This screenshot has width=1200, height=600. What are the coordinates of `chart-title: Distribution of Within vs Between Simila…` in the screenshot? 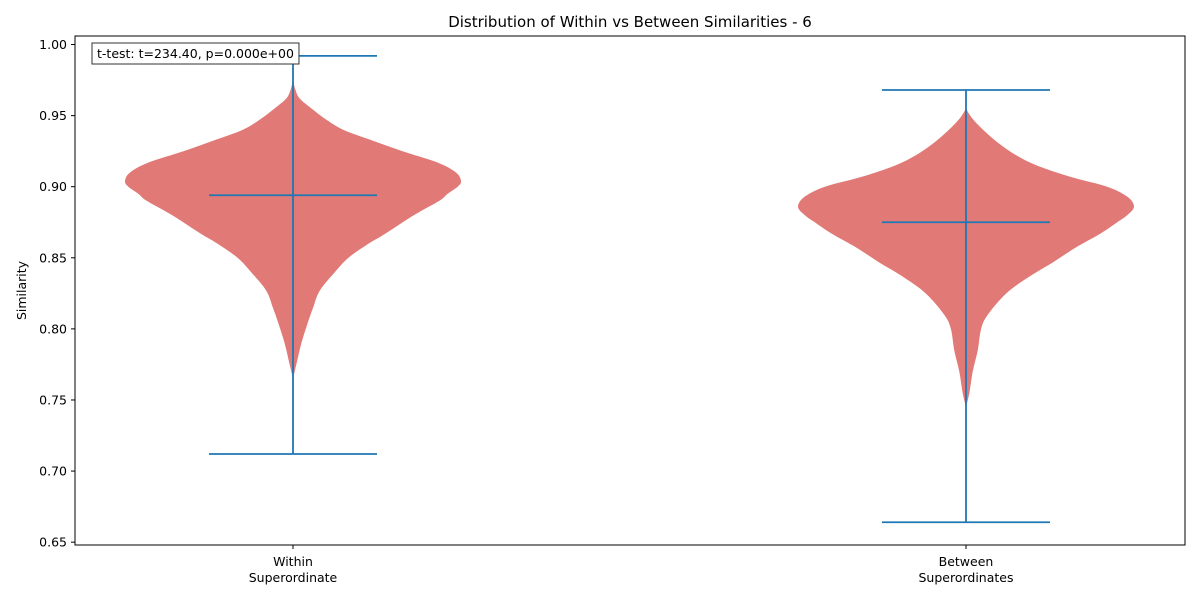 It's located at (630, 22).